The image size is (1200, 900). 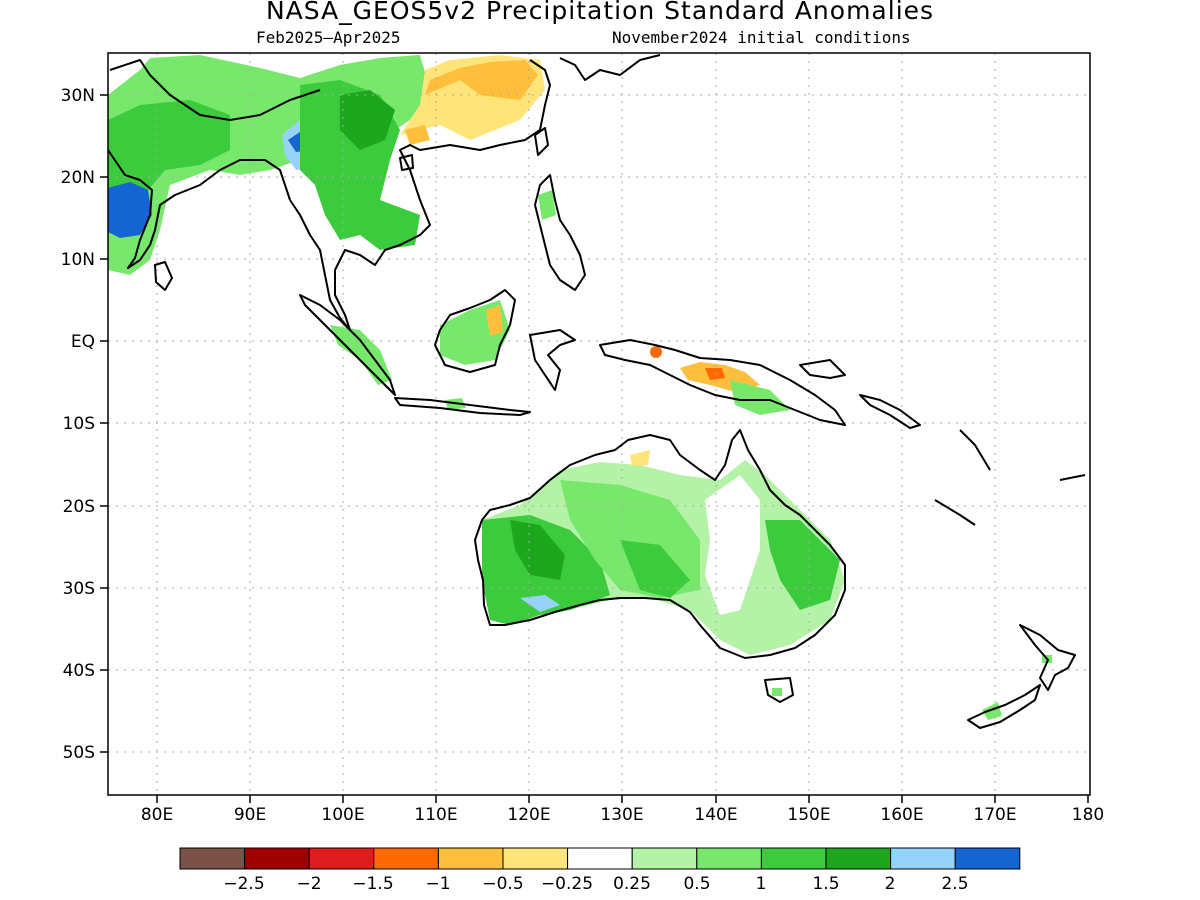 I want to click on coast-philippines, so click(x=560, y=232).